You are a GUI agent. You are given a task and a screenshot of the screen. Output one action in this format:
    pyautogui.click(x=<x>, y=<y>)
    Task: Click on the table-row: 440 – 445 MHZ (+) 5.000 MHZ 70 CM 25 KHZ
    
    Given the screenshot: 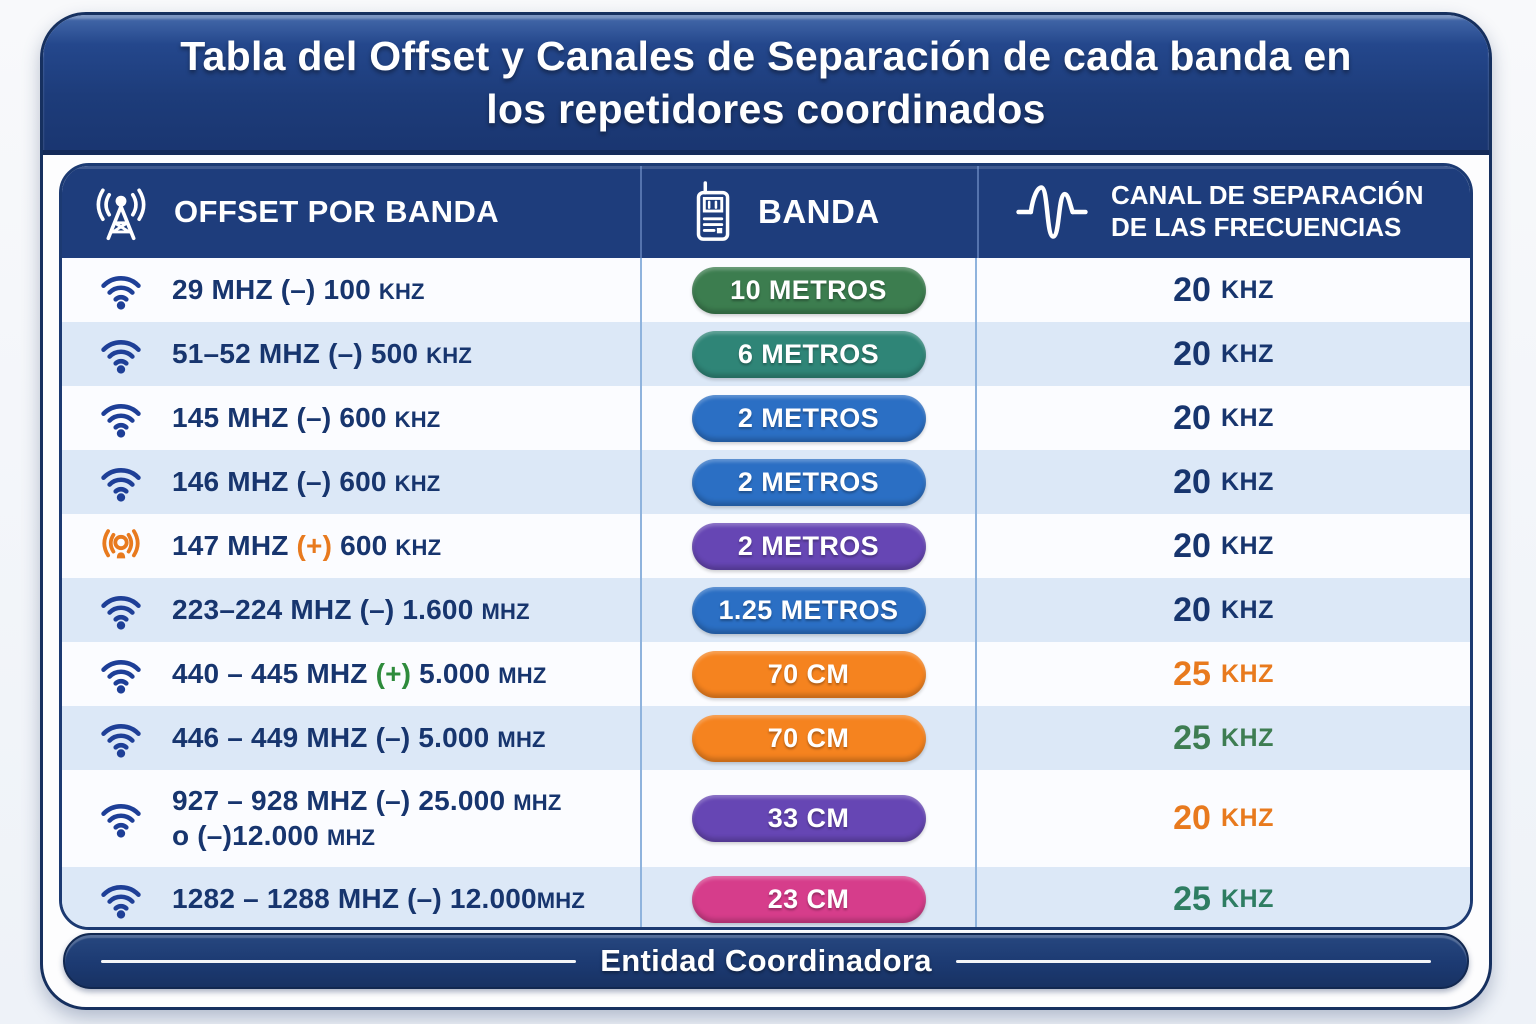 What is the action you would take?
    pyautogui.click(x=766, y=674)
    